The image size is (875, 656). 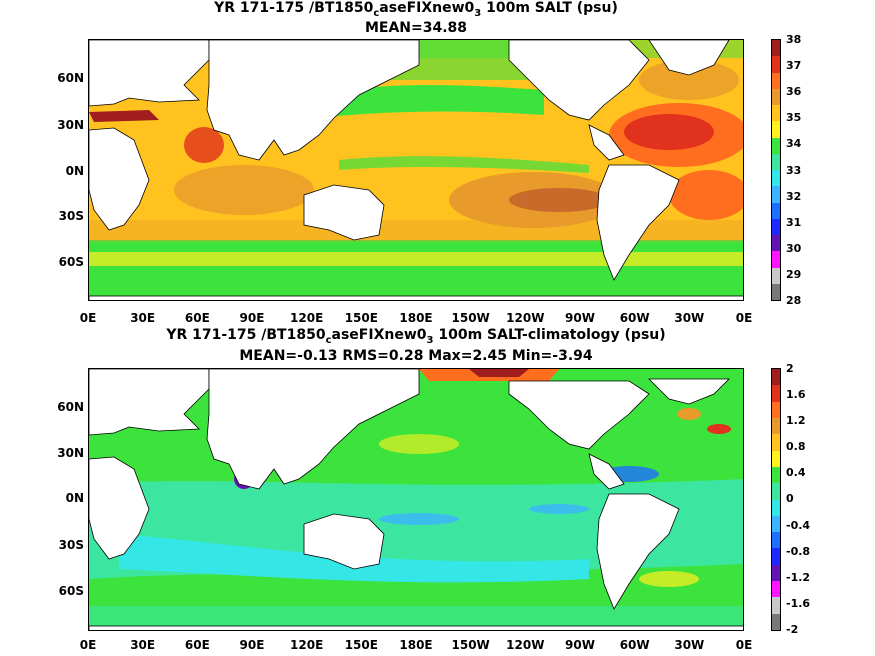 What do you see at coordinates (549, 335) in the screenshot?
I see `panel2-title-run-suffix: 100m SALT-climatology (psu)` at bounding box center [549, 335].